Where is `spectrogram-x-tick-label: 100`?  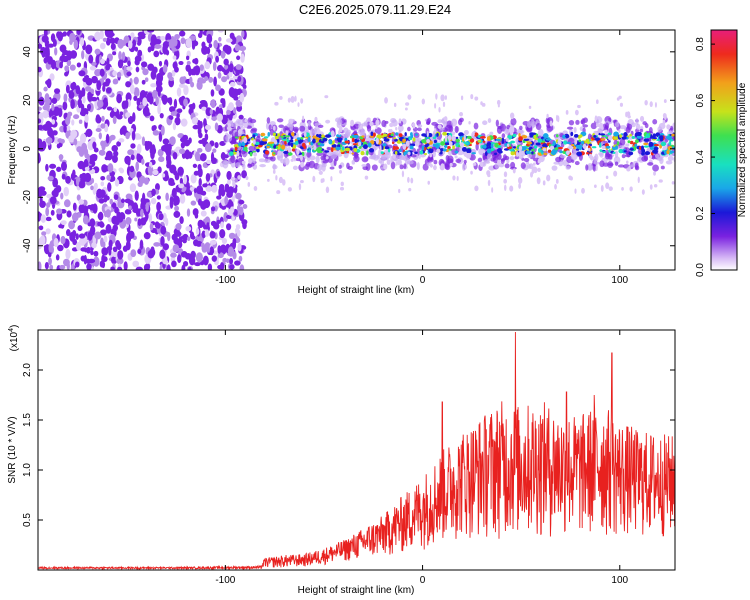 spectrogram-x-tick-label: 100 is located at coordinates (619, 280).